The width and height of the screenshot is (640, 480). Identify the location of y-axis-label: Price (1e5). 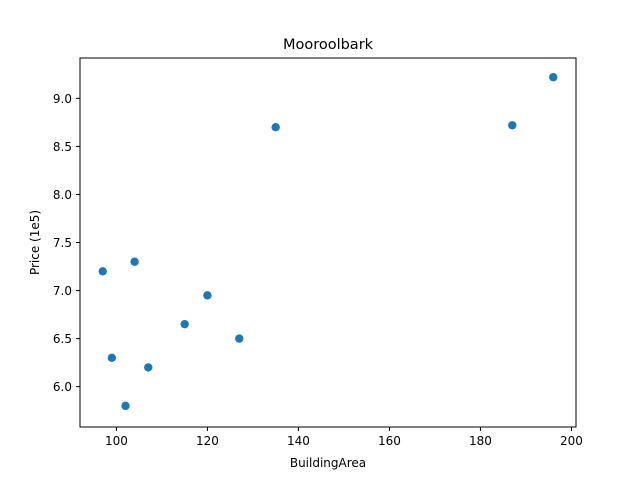
(35, 242).